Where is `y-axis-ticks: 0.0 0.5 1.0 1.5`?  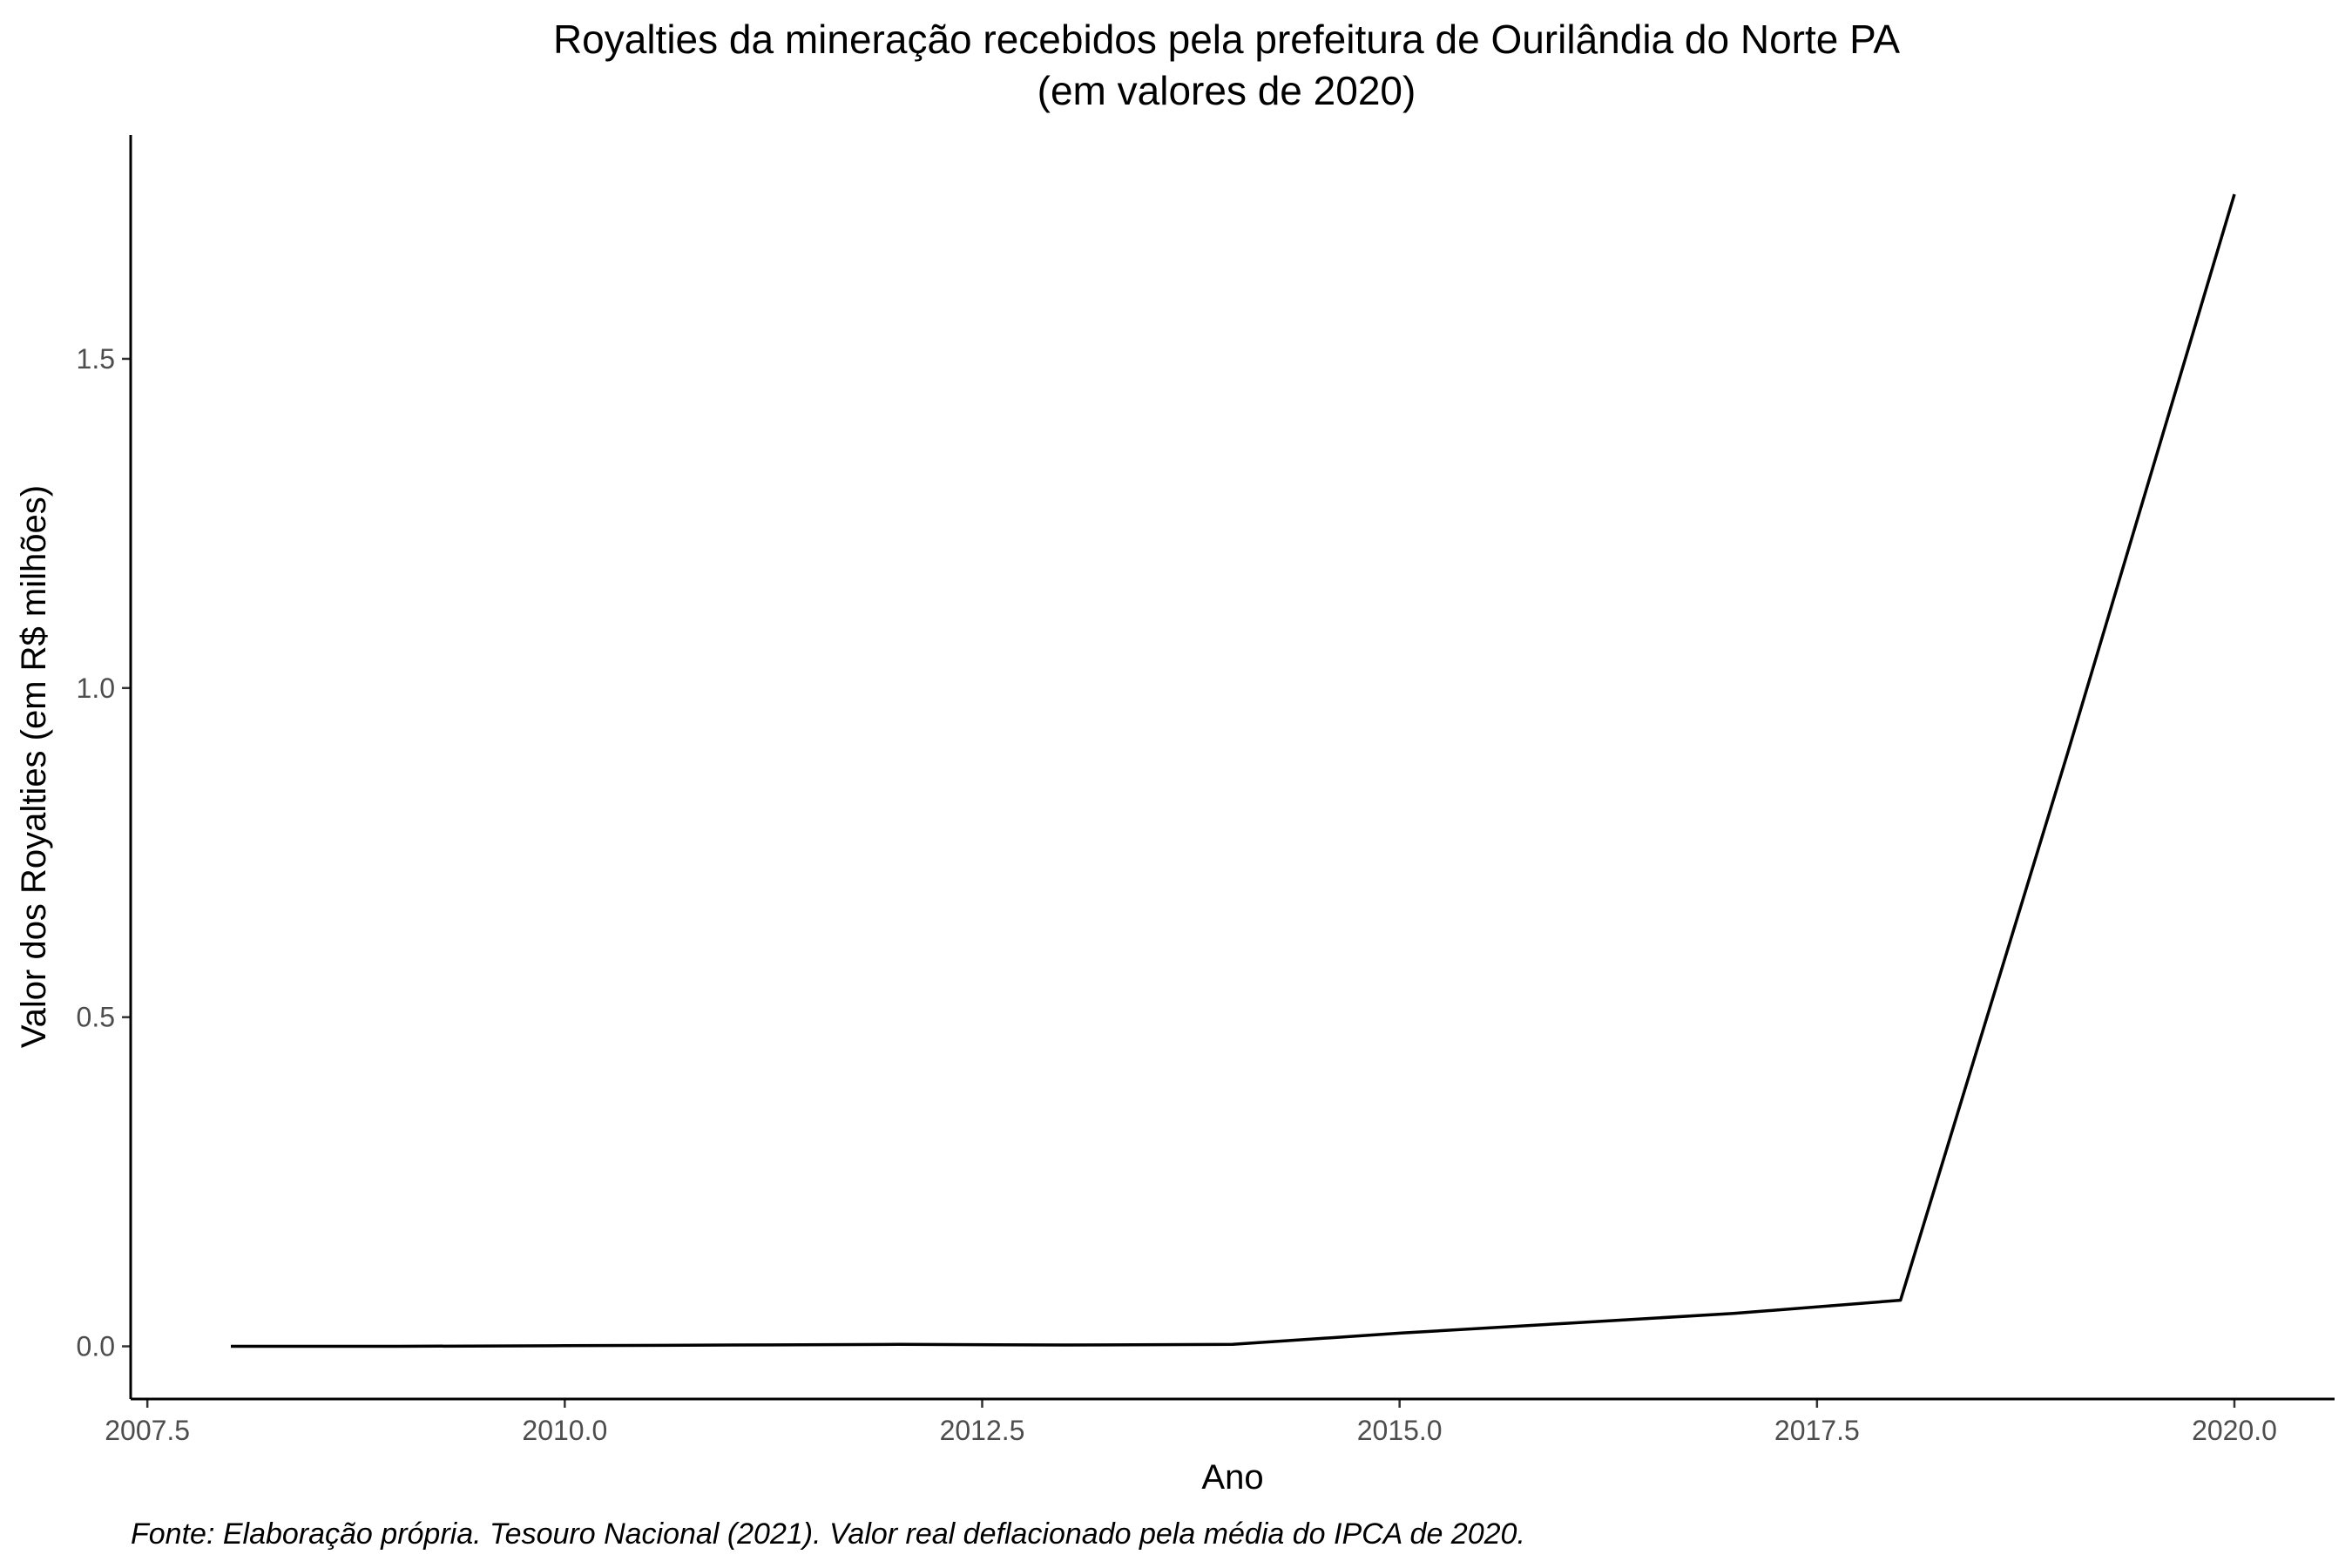 y-axis-ticks: 0.0 0.5 1.0 1.5 is located at coordinates (104, 852).